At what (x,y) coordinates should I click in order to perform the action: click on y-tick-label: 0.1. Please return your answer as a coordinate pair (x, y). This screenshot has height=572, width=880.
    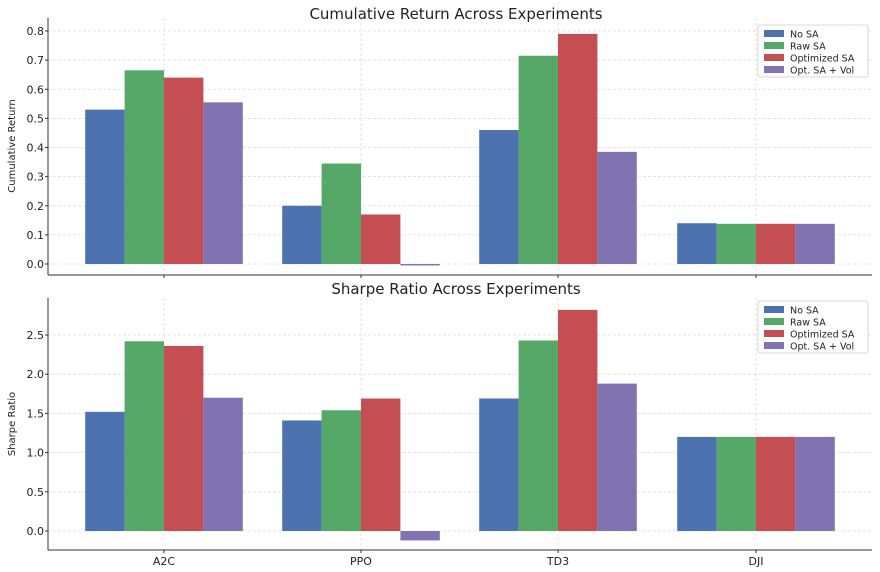
    Looking at the image, I should click on (36, 235).